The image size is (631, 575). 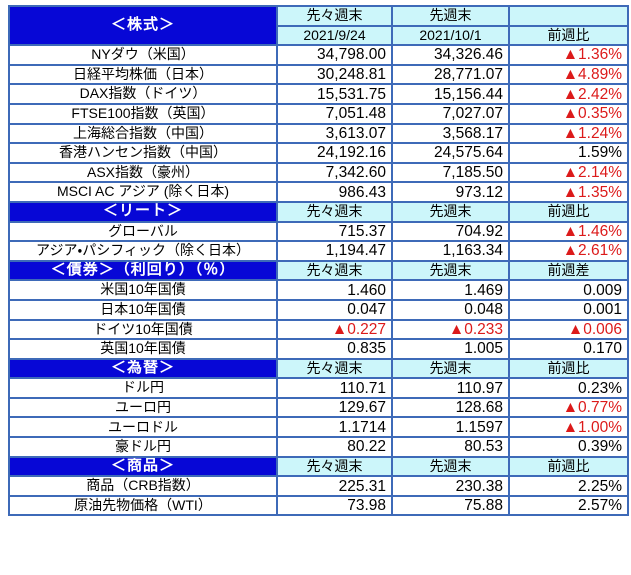 I want to click on cell-value: 80.22, so click(x=334, y=447).